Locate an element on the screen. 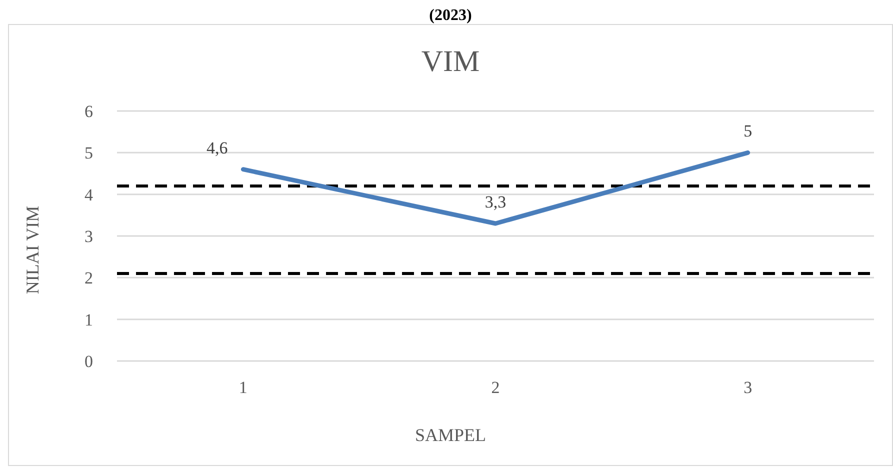 This screenshot has height=473, width=893. y-tick-label: 3 is located at coordinates (88, 236).